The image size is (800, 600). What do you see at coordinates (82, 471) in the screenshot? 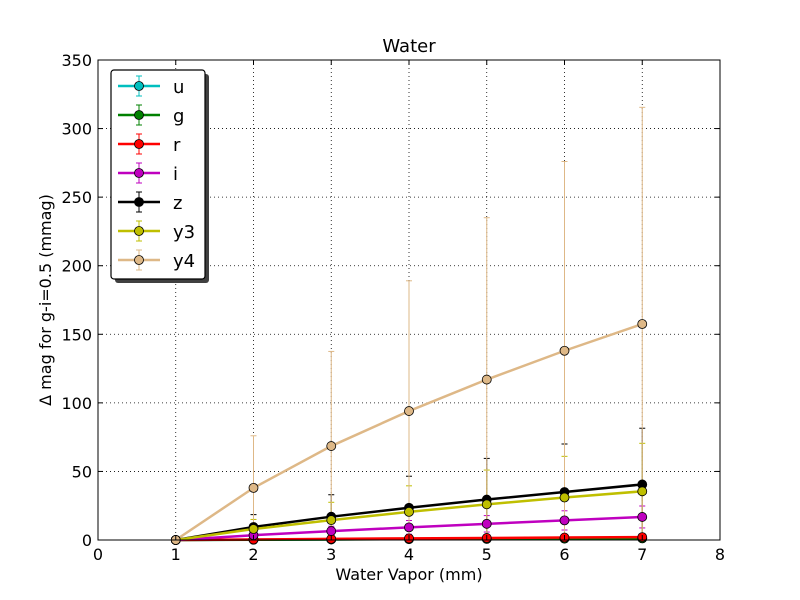
I see `y-tick-label: 50` at bounding box center [82, 471].